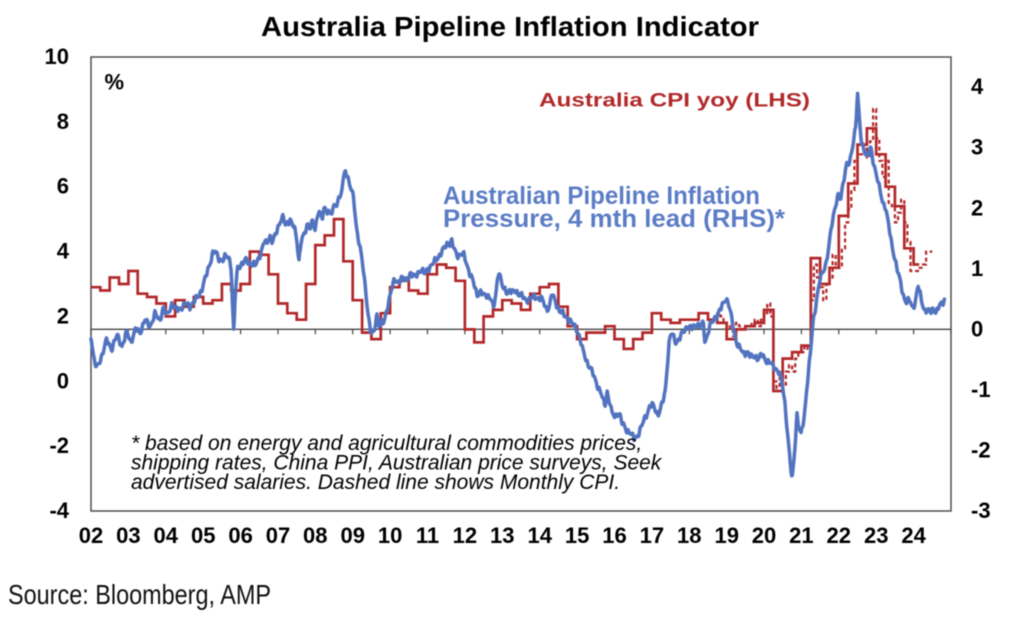 This screenshot has height=624, width=1018. Describe the element at coordinates (981, 389) in the screenshot. I see `svg-text: -1` at that location.